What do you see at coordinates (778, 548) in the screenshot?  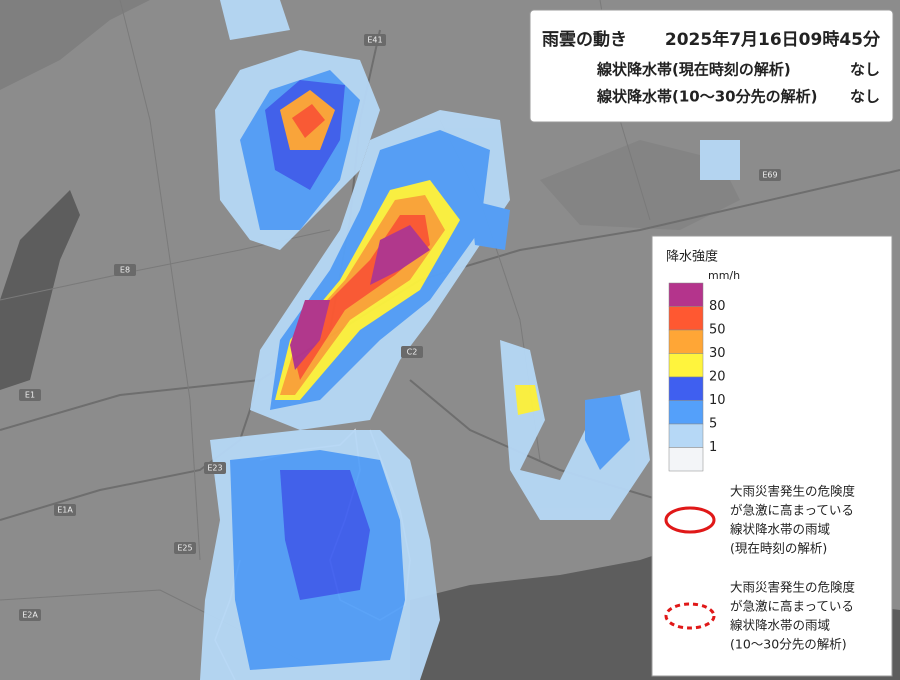 I see `legend-note: (現在時刻の解析)` at bounding box center [778, 548].